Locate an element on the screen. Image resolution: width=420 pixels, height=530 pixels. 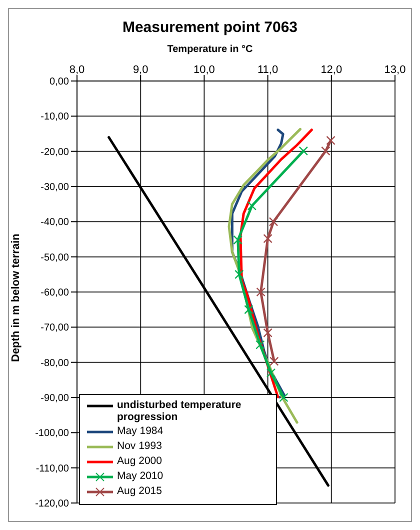
legend-label: Aug 2000 is located at coordinates (139, 461).